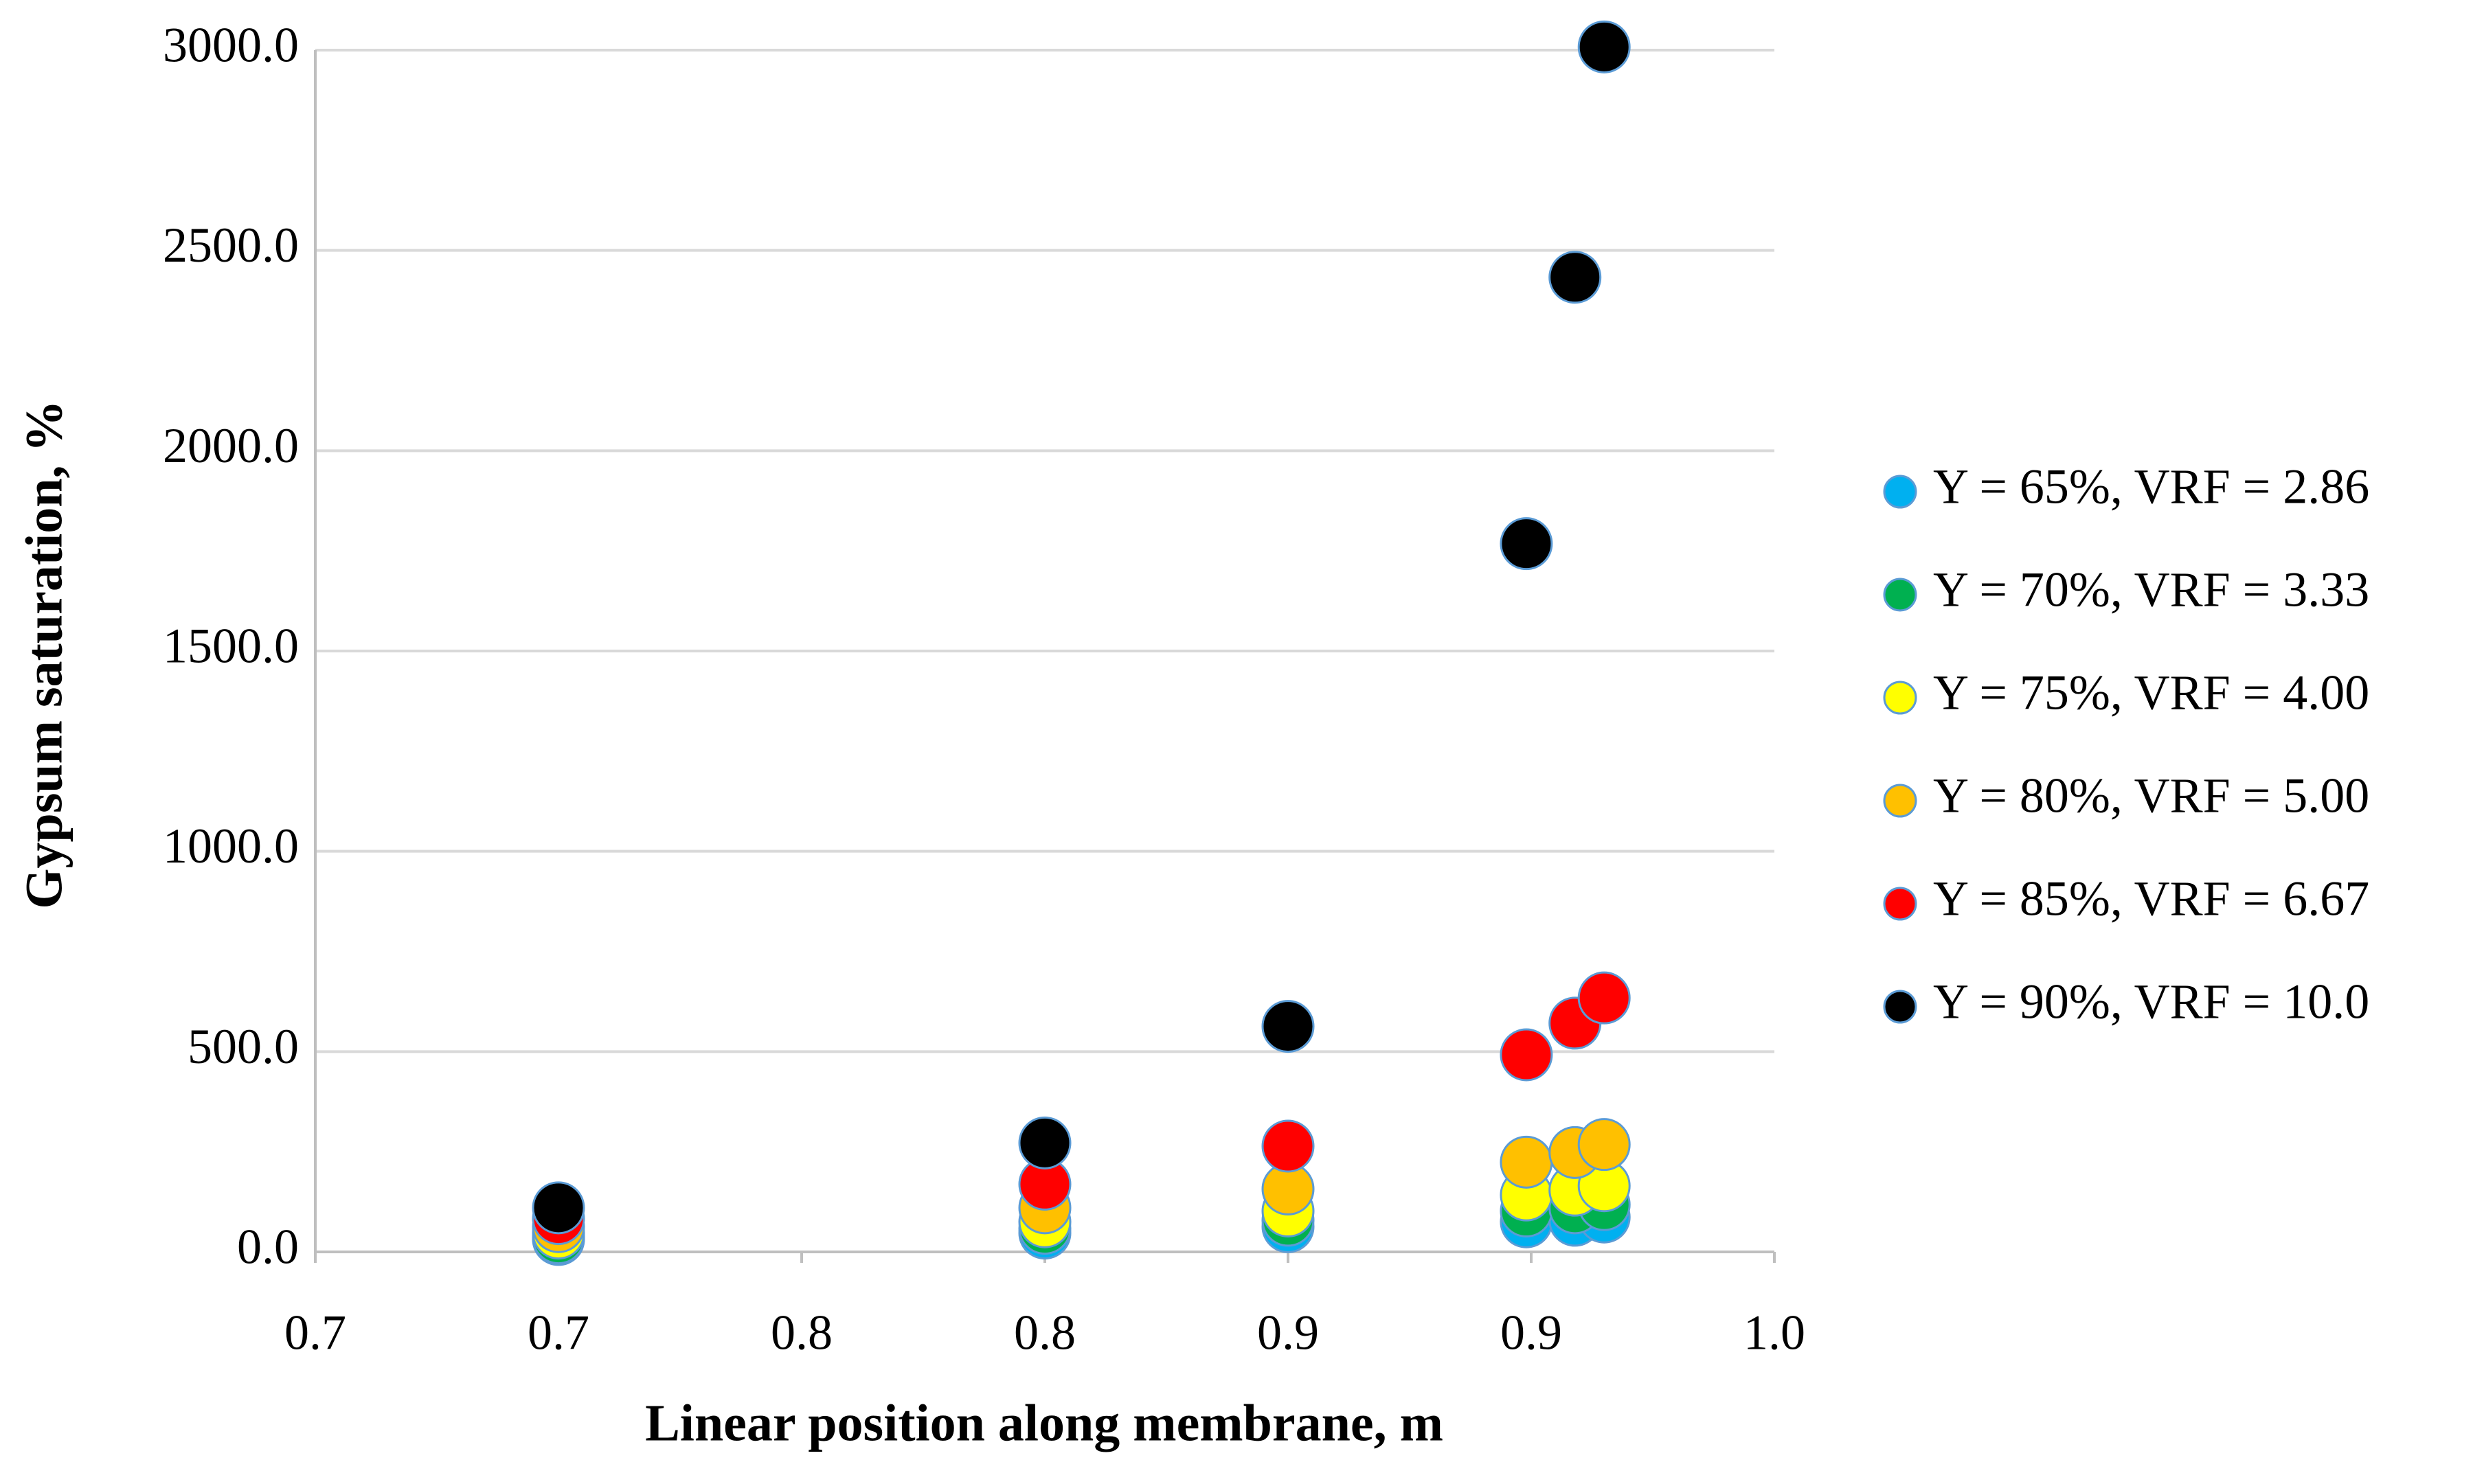 The width and height of the screenshot is (2473, 1484). What do you see at coordinates (231, 46) in the screenshot?
I see `y-tick-label: 3000.0` at bounding box center [231, 46].